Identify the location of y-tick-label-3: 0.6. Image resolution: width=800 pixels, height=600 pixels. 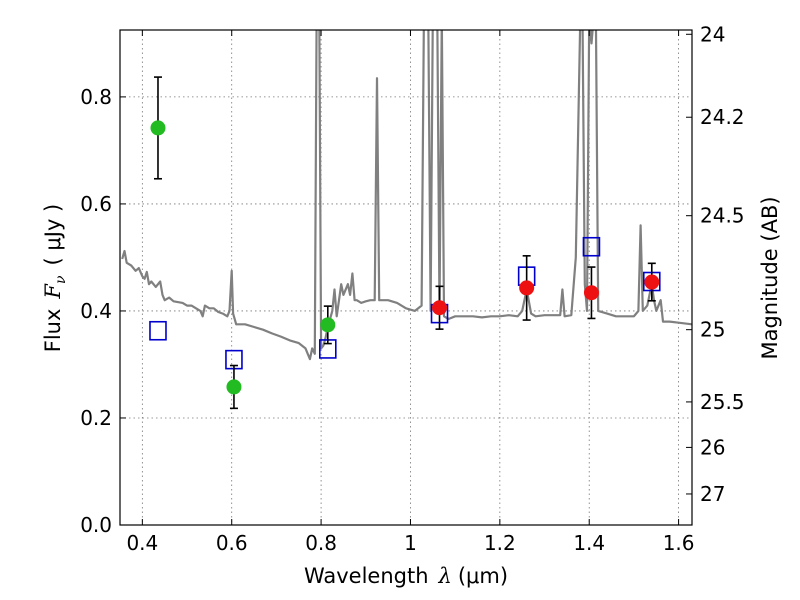
(96, 204).